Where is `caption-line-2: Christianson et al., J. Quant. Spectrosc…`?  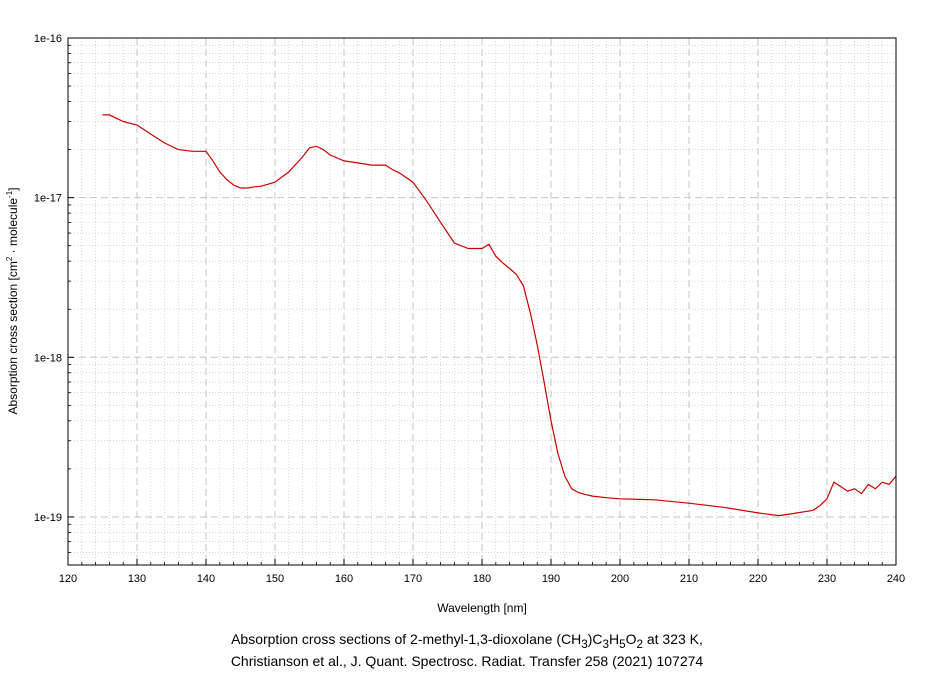 caption-line-2: Christianson et al., J. Quant. Spectrosc… is located at coordinates (467, 661).